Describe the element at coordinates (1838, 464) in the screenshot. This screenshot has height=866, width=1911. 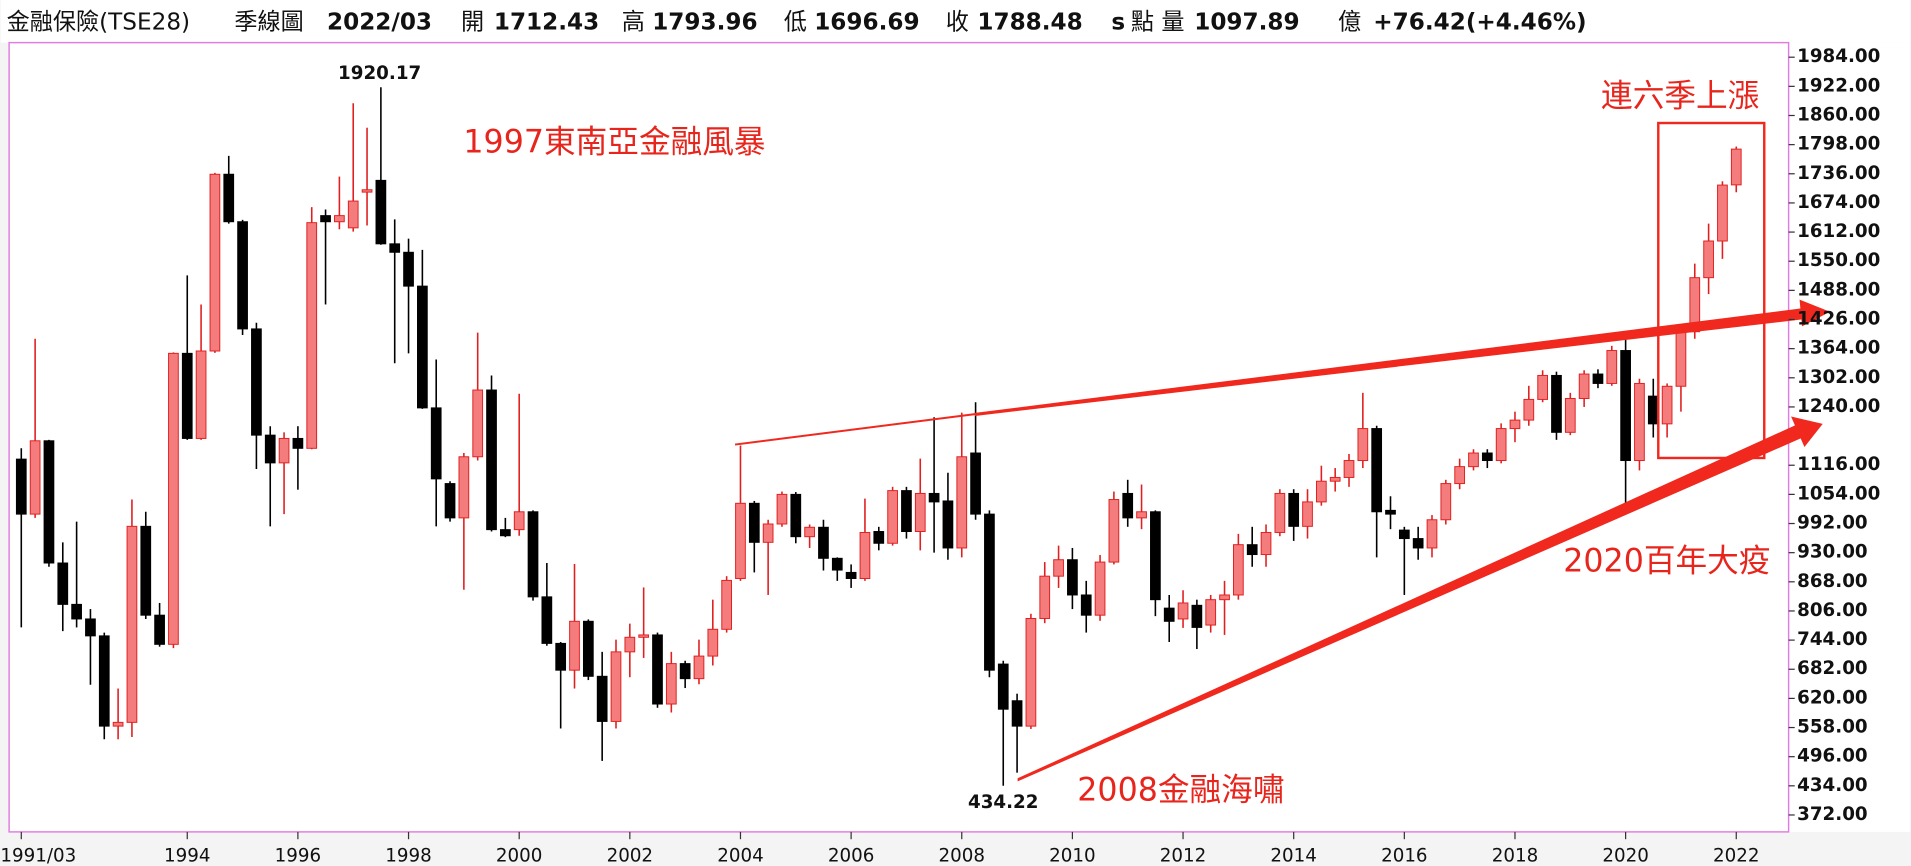
I see `y-tick-label: 1116.00` at that location.